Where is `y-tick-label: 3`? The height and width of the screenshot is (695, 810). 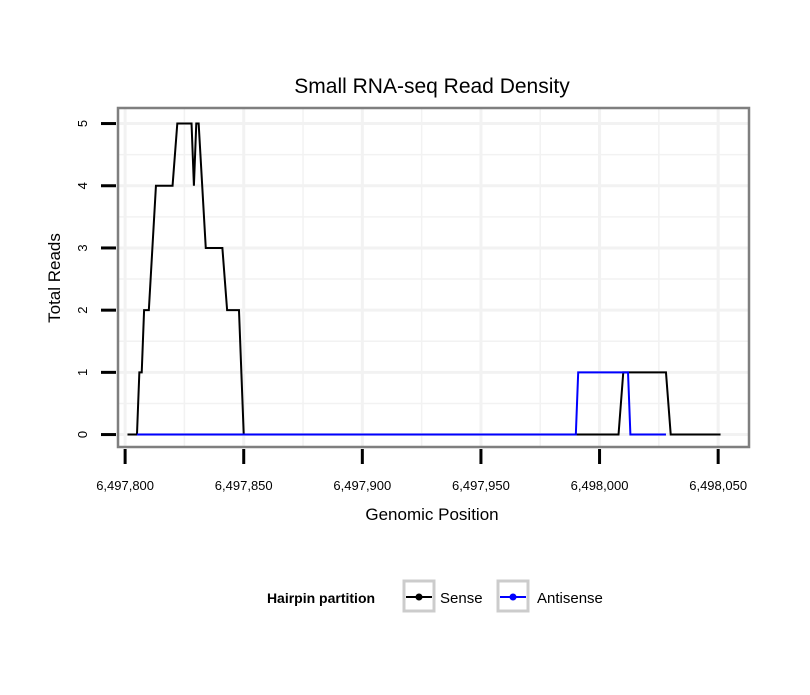 y-tick-label: 3 is located at coordinates (82, 247).